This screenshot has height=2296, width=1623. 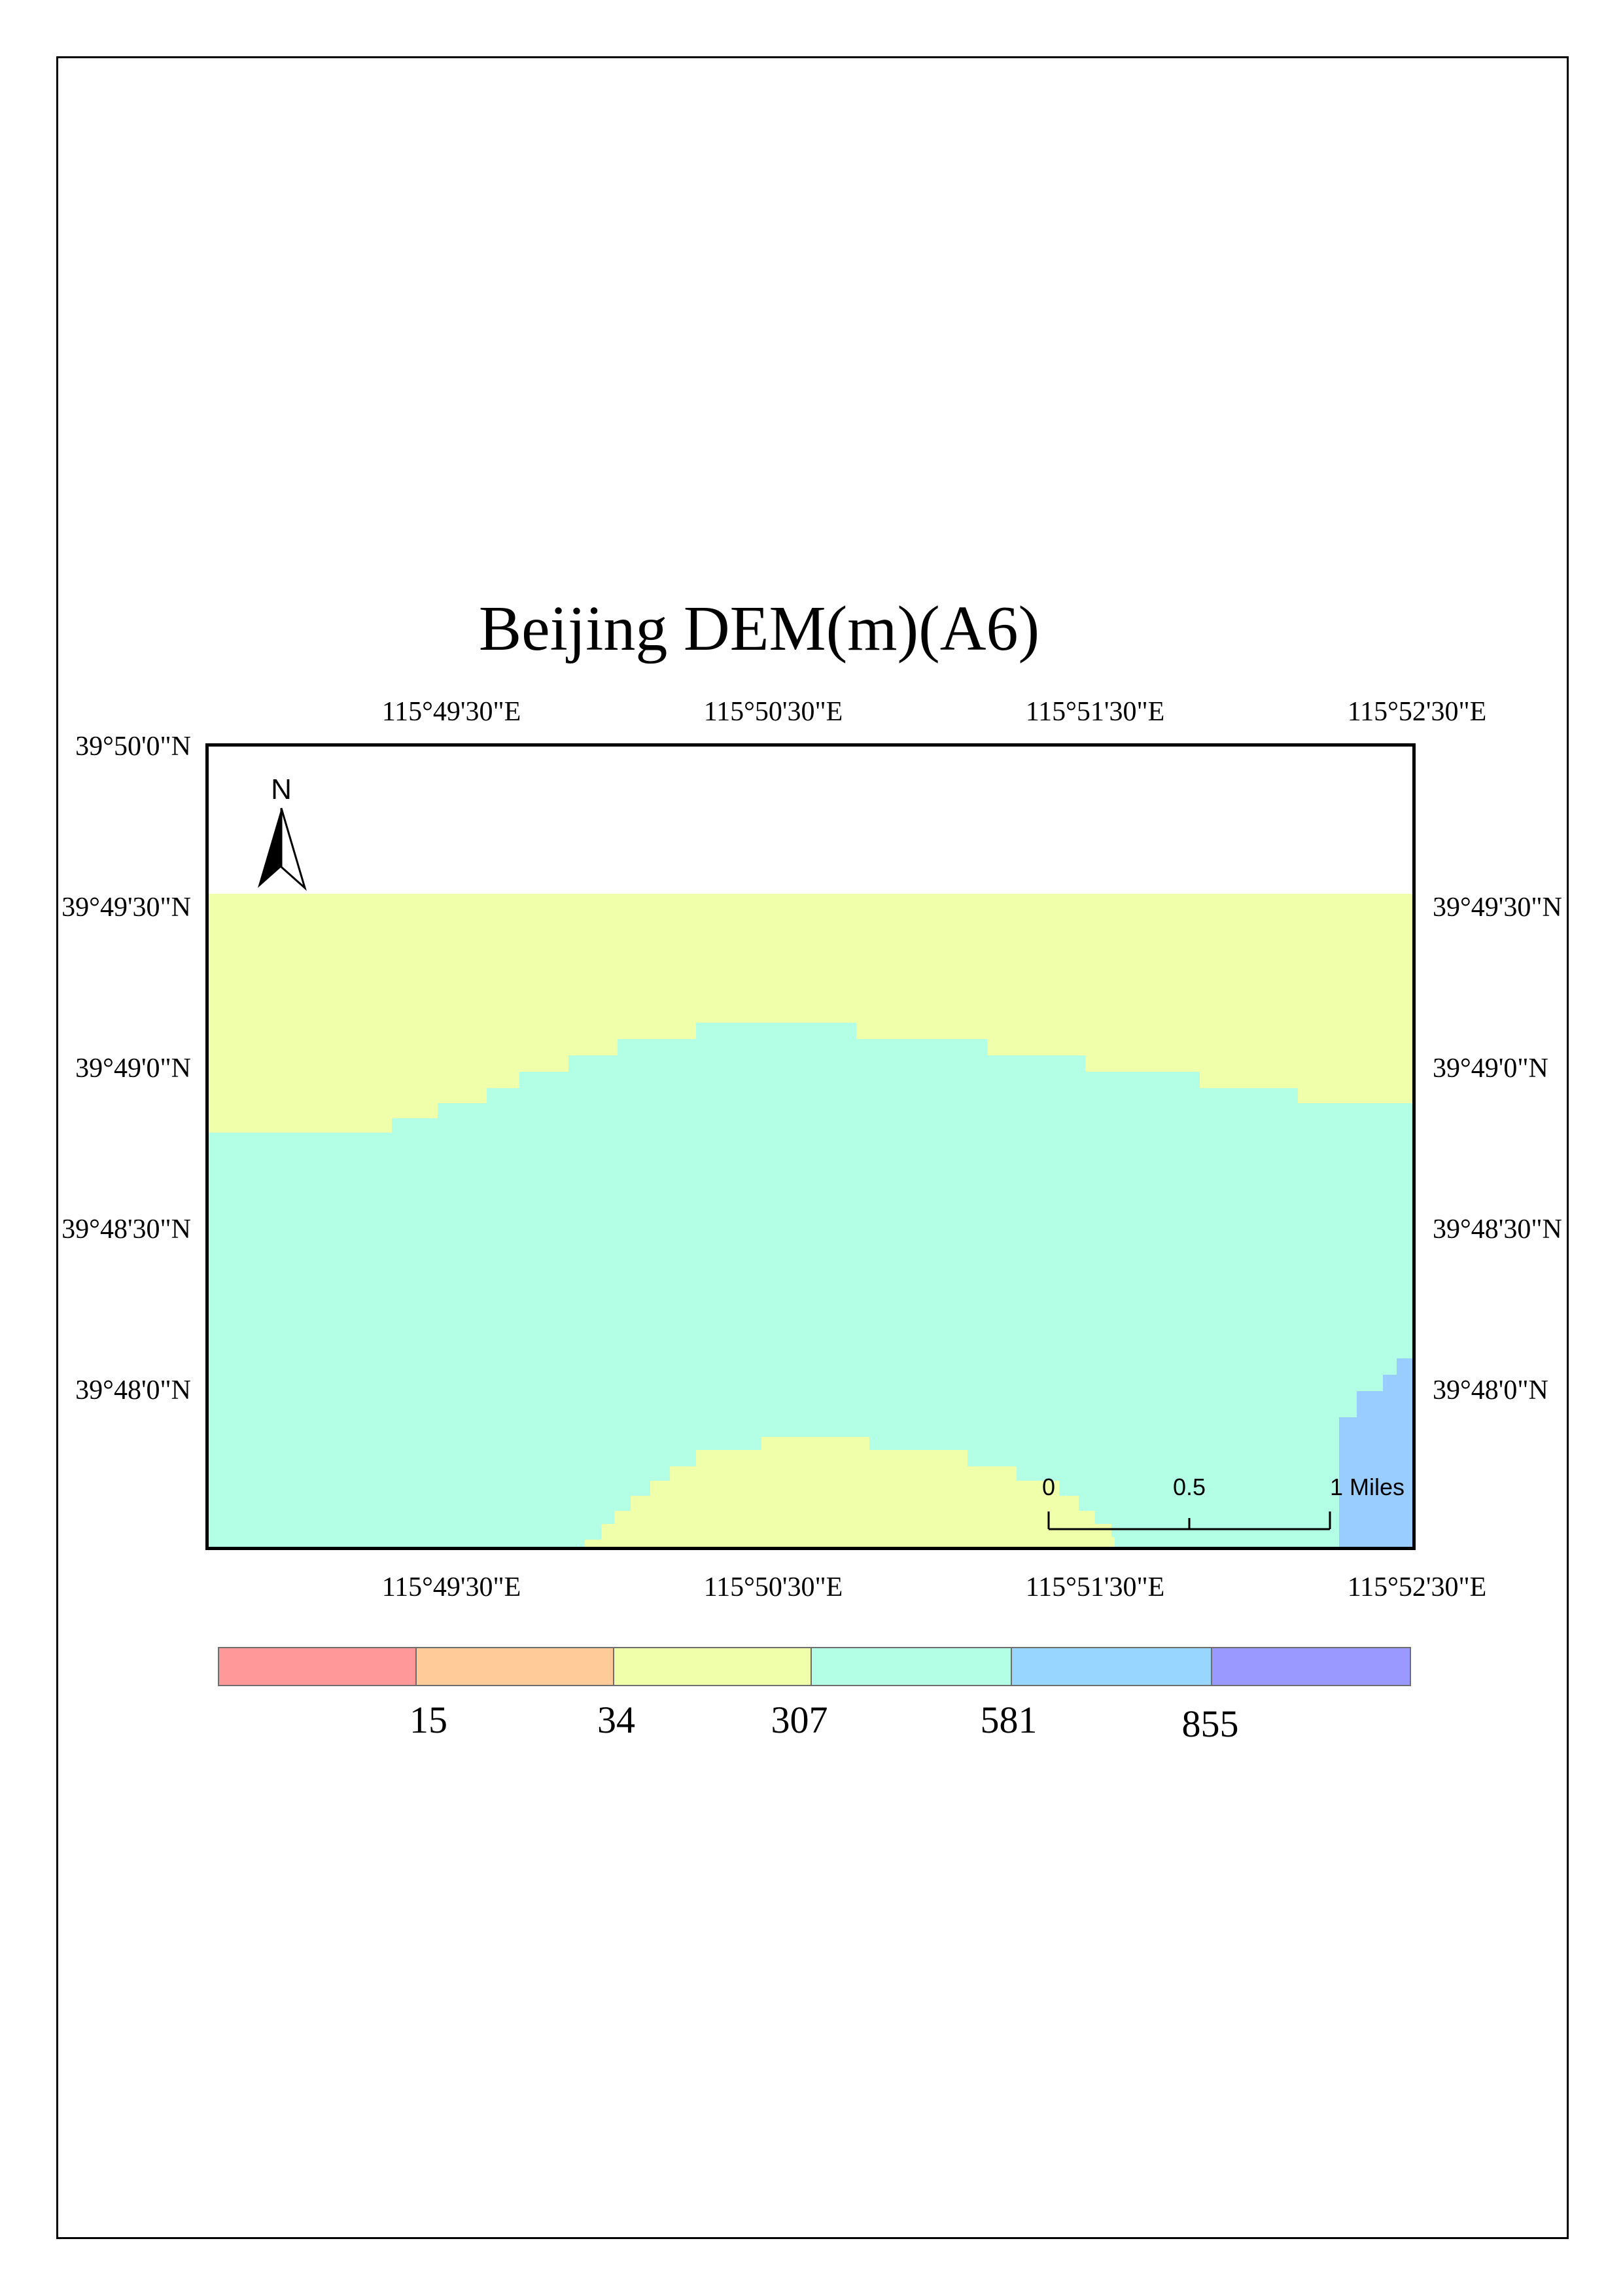 I want to click on top-lon-label: 115°49'30"E, so click(x=451, y=712).